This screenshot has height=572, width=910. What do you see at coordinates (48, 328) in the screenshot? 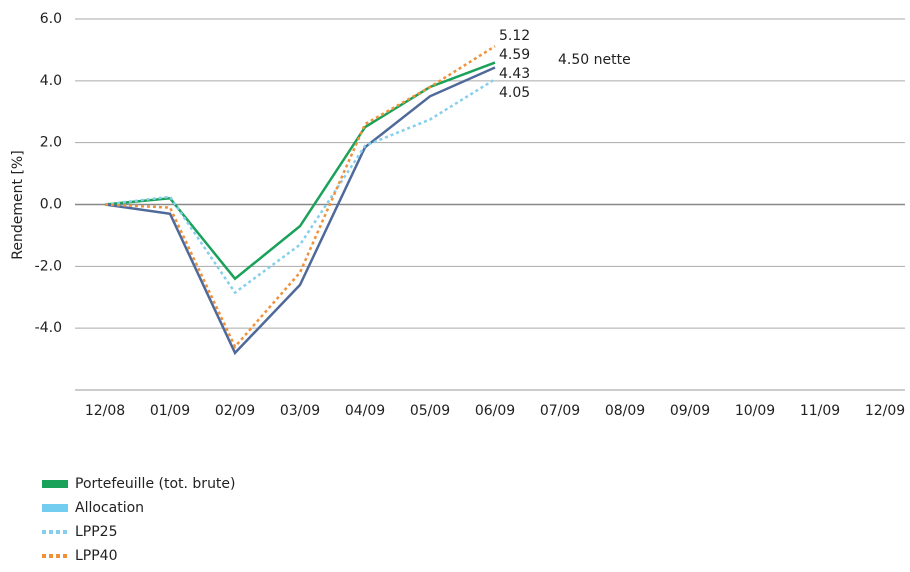
I see `y-tick-label: -4.0` at bounding box center [48, 328].